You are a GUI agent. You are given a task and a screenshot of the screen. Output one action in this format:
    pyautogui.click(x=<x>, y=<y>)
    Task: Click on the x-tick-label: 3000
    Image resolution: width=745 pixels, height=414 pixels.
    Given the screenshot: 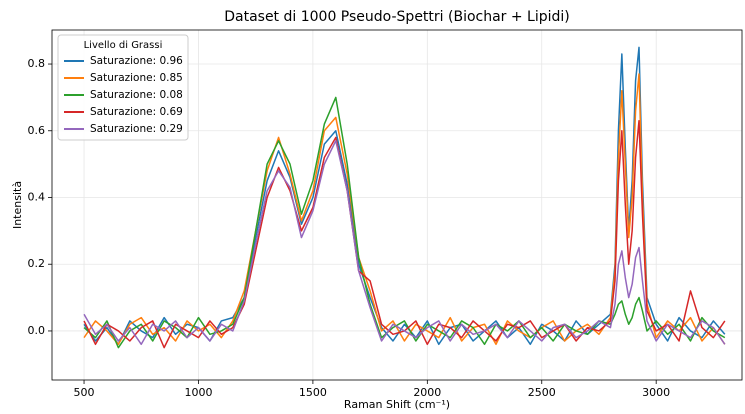 What is the action you would take?
    pyautogui.click(x=656, y=392)
    